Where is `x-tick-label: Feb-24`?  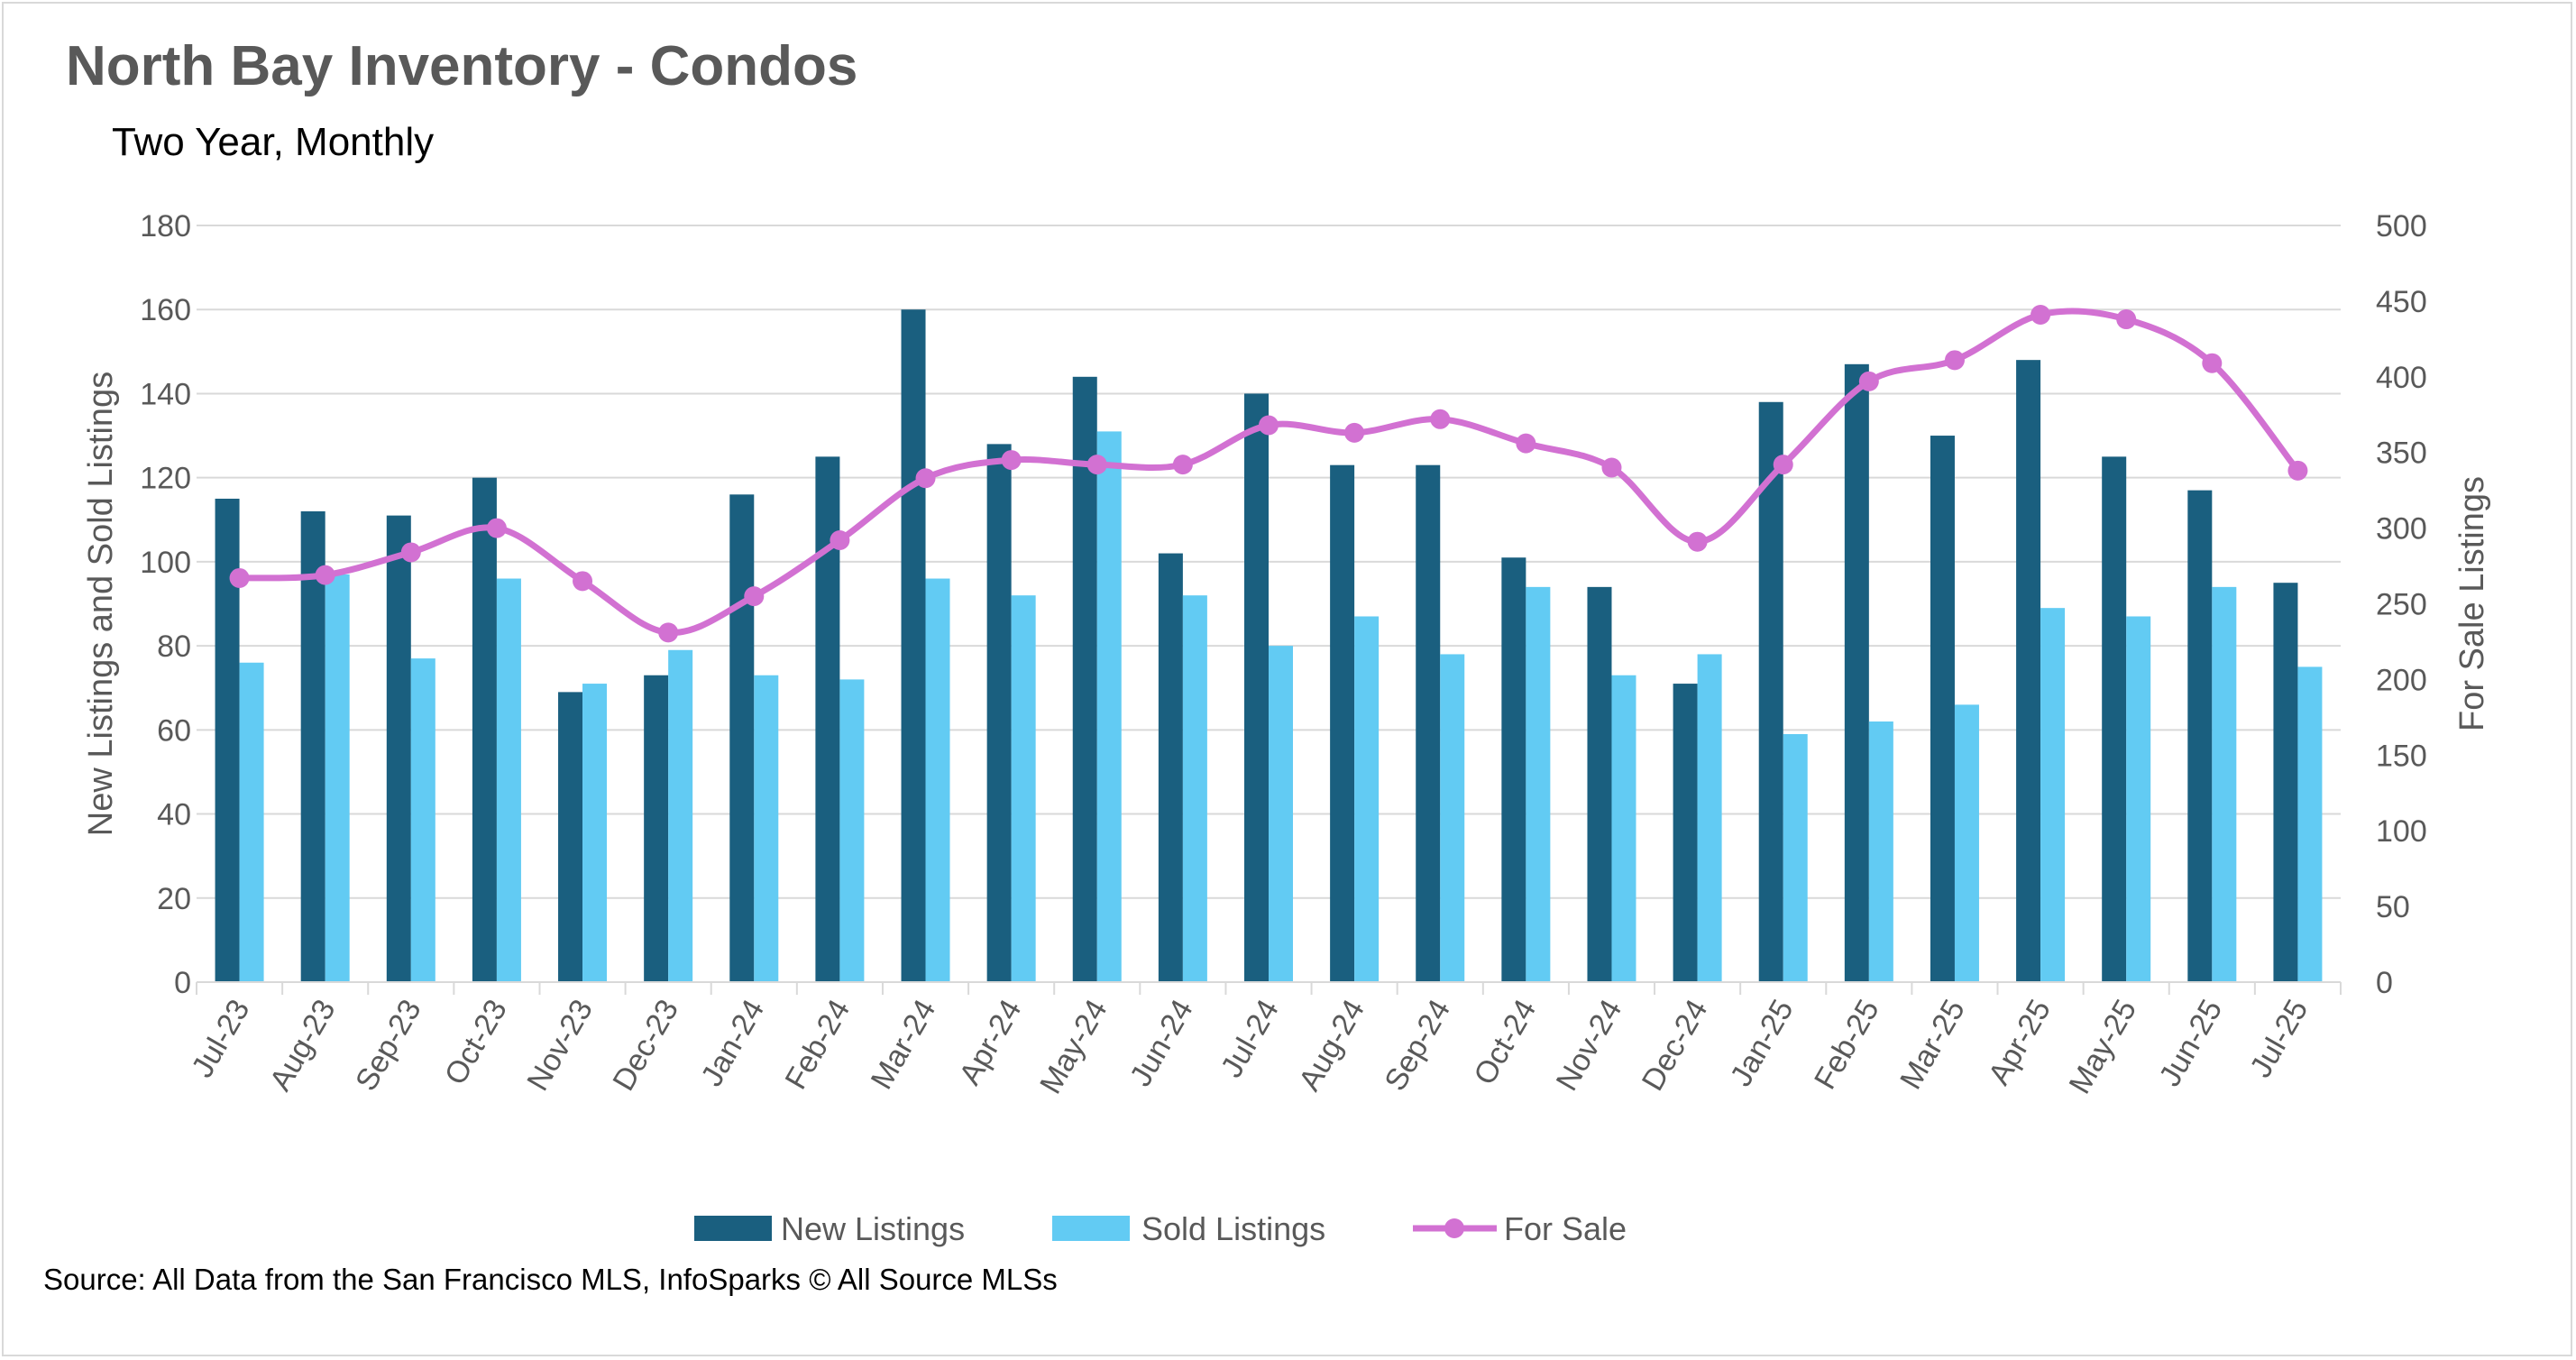
x-tick-label: Feb-24 is located at coordinates (818, 1044).